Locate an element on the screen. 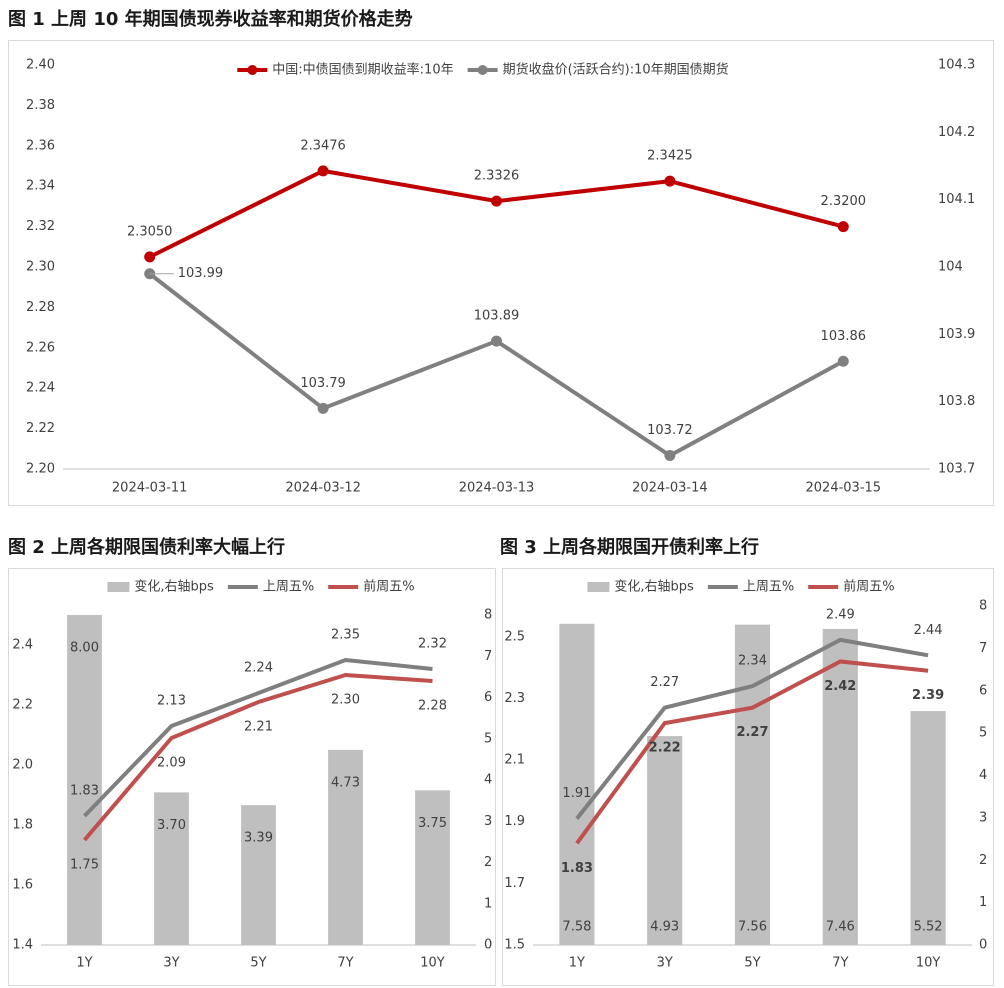  x-tick-label: 2024-03-14 is located at coordinates (670, 488).